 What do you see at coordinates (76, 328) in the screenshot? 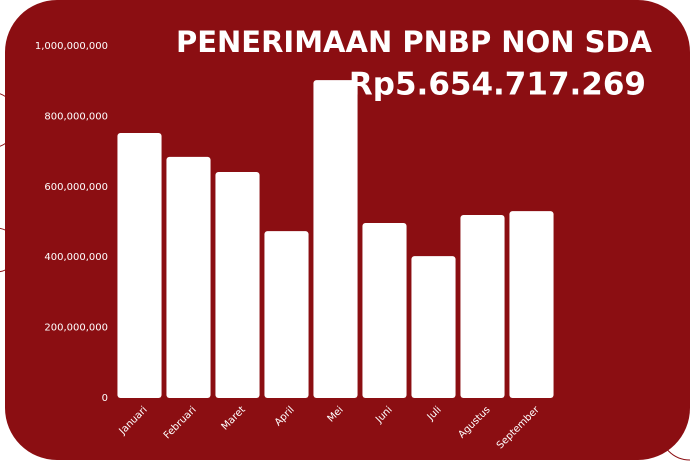
I see `y-tick-label: 200,000,000` at bounding box center [76, 328].